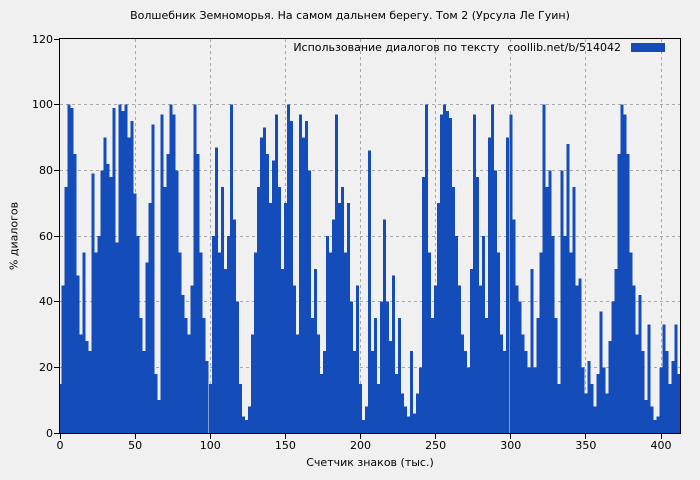  What do you see at coordinates (46, 302) in the screenshot?
I see `y-tick-label: 40` at bounding box center [46, 302].